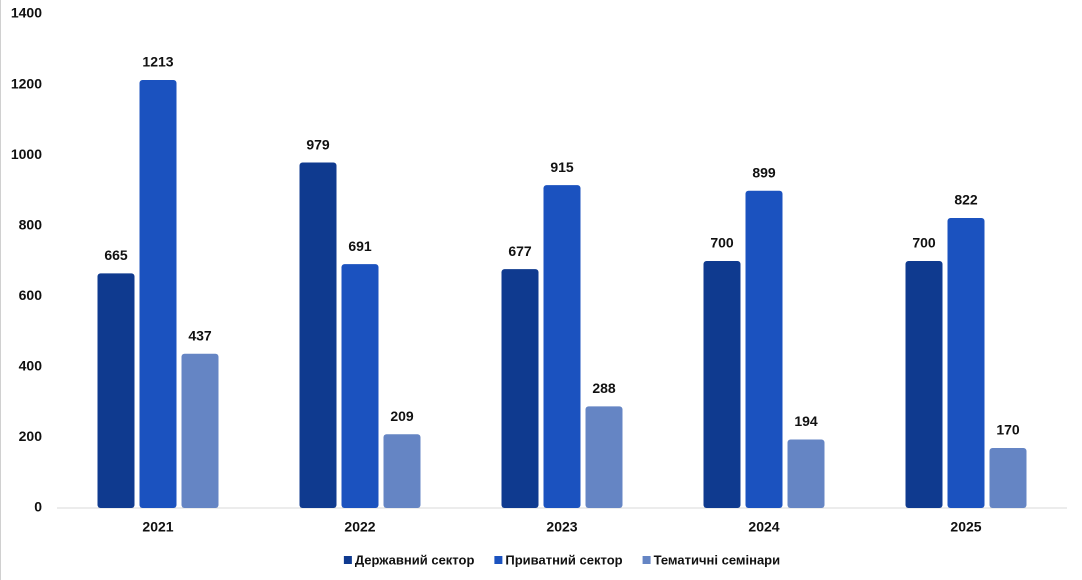 The image size is (1082, 580). What do you see at coordinates (965, 527) in the screenshot?
I see `x-tick-label: 2025` at bounding box center [965, 527].